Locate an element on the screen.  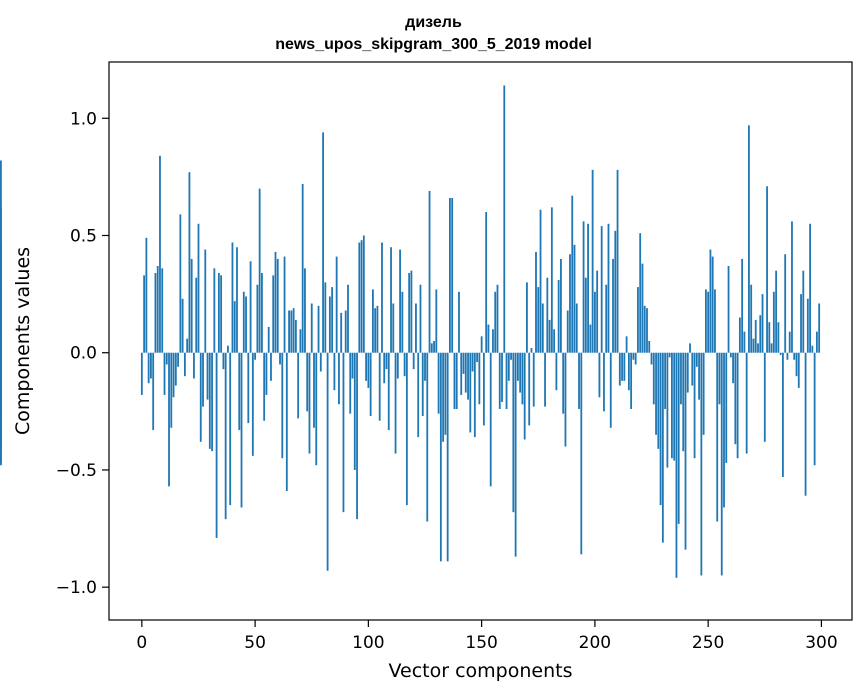
x-tick-label: 200 is located at coordinates (595, 643).